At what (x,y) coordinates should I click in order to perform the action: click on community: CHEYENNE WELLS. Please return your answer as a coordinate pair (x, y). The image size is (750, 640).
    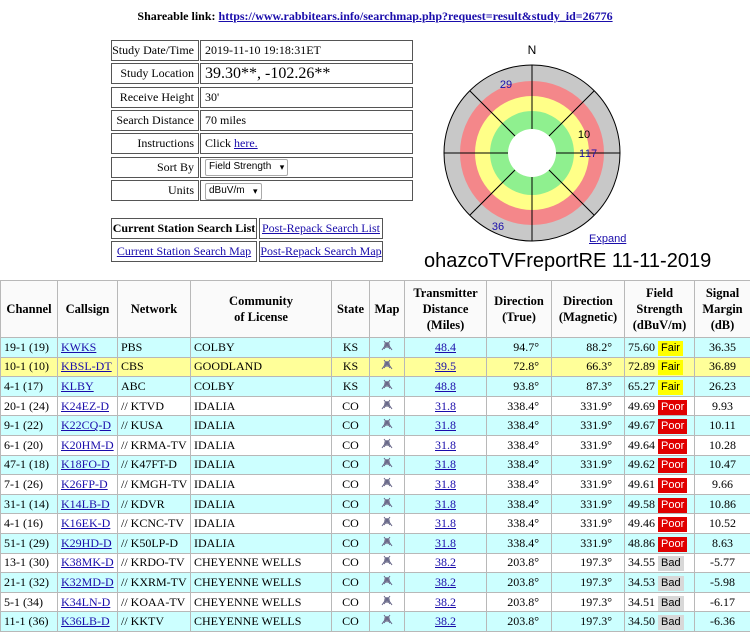
    Looking at the image, I should click on (248, 581).